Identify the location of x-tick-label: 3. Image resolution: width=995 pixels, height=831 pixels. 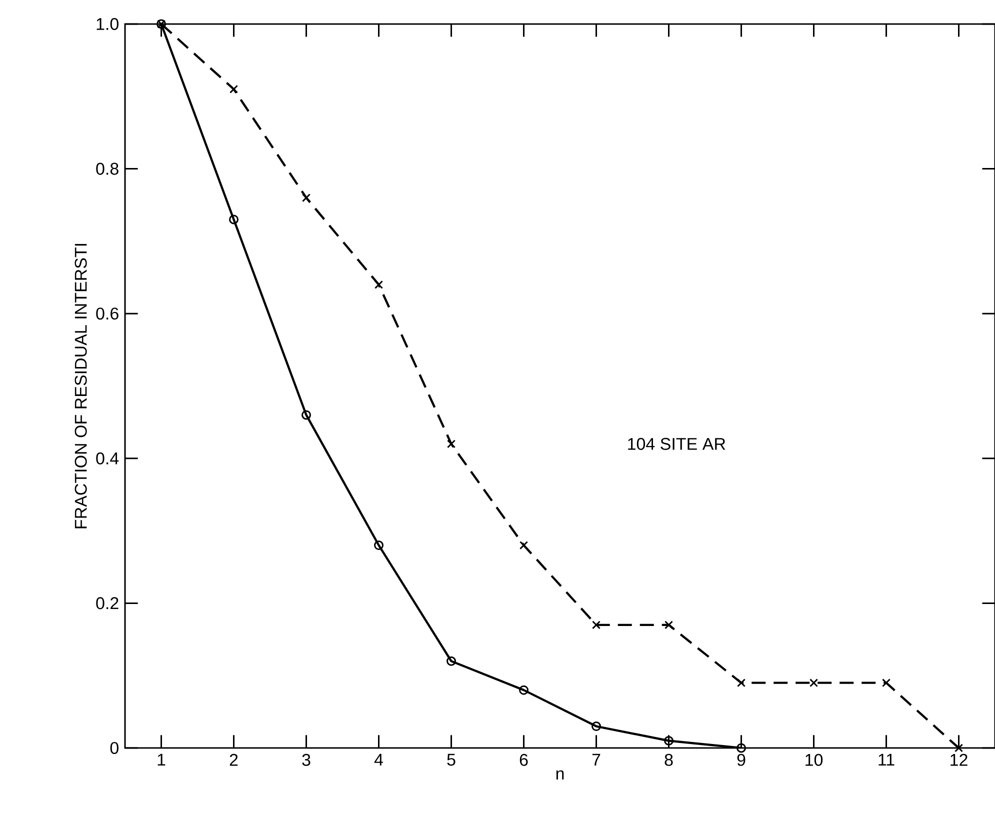
(306, 760).